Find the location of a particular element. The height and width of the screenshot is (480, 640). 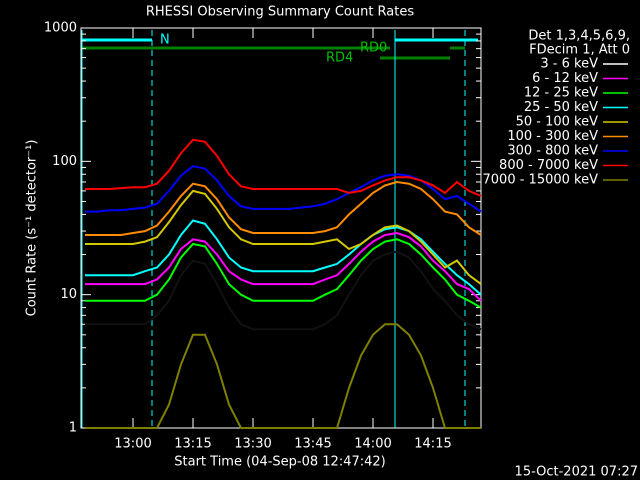

chart-title: RHESSI Observing Summary Count Rates is located at coordinates (280, 12).